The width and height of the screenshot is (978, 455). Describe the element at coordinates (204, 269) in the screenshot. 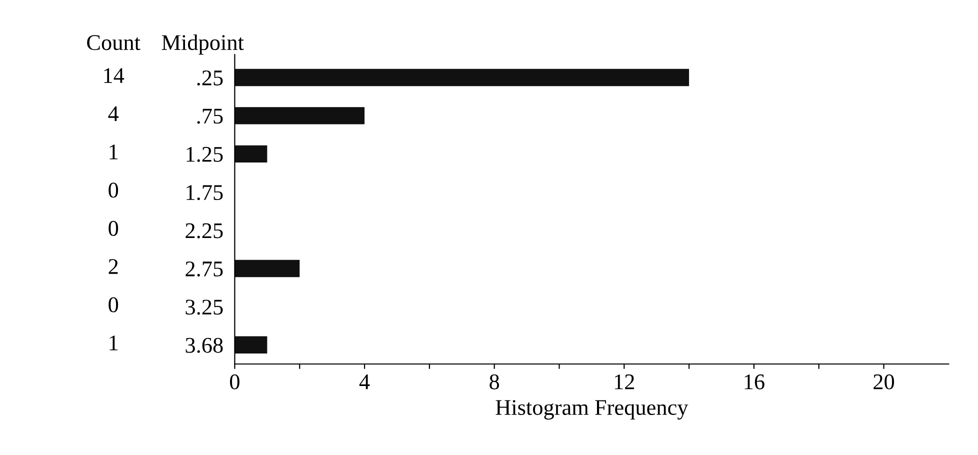

I see `y-tick-label: 2.75` at that location.